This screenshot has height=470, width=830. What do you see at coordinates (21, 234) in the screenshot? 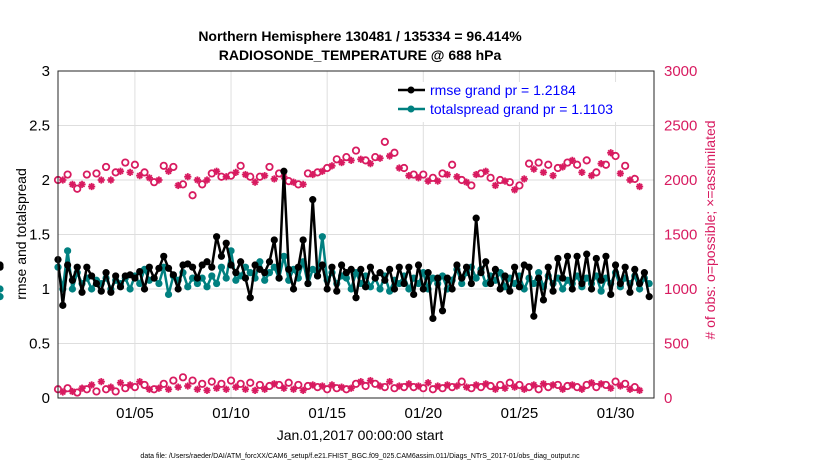
I see `y-axis-label: rmse and totalspread` at bounding box center [21, 234].